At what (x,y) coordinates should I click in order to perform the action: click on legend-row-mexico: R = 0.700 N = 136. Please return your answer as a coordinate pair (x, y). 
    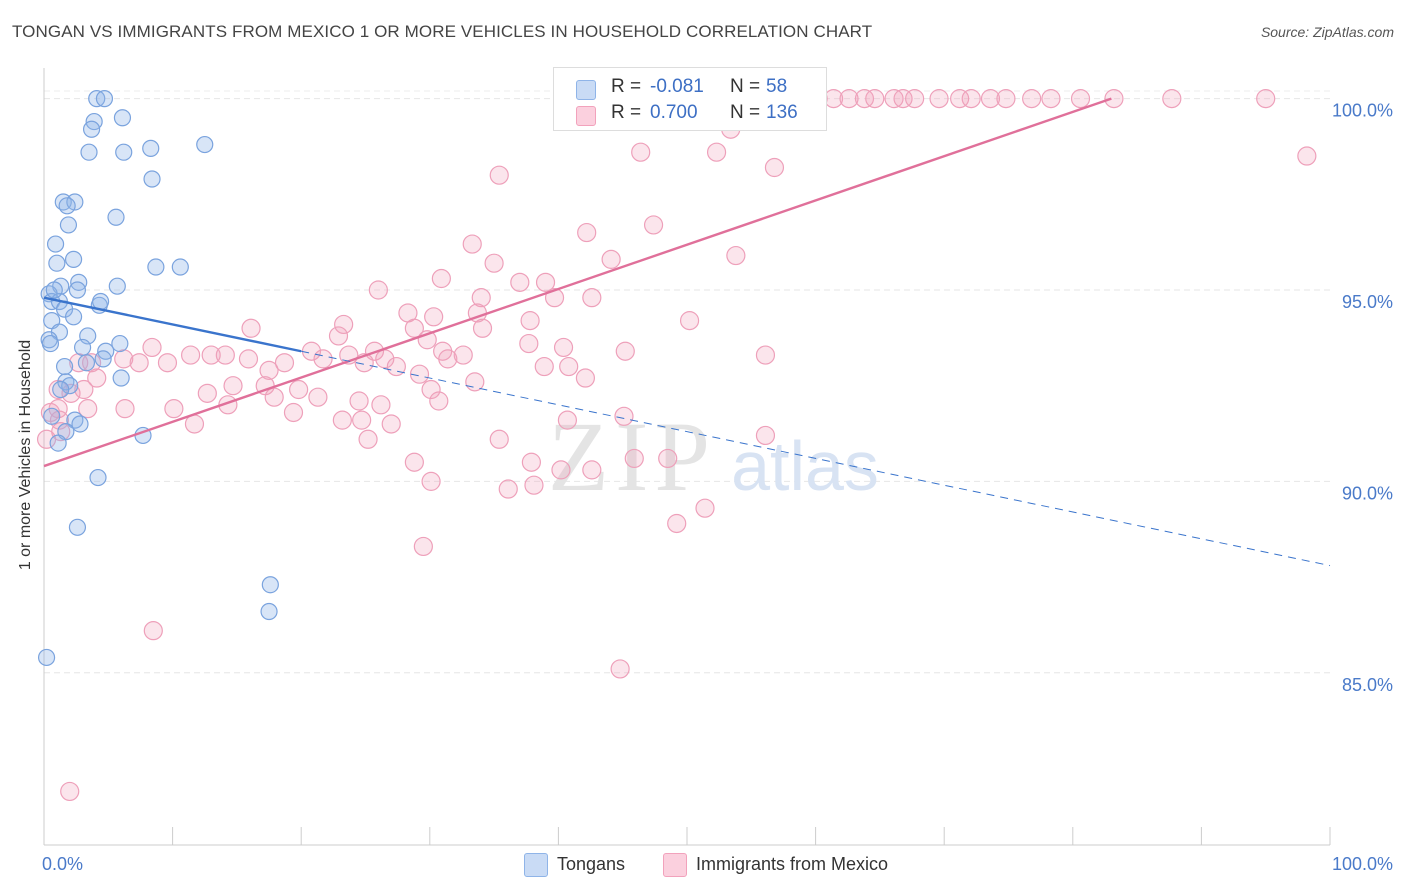
    Looking at the image, I should click on (690, 115).